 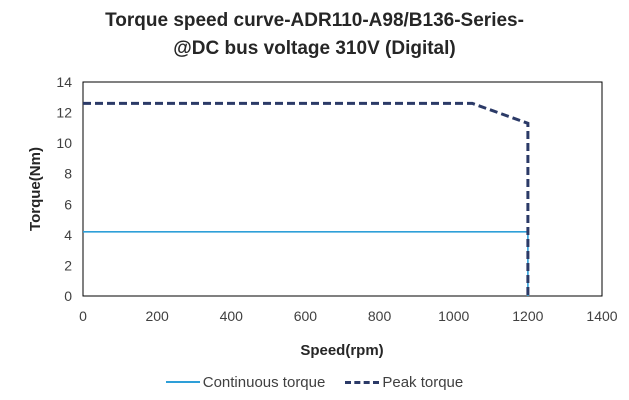 What do you see at coordinates (314, 48) in the screenshot?
I see `chart-title-line-2: @DC bus voltage 310V (Digital)` at bounding box center [314, 48].